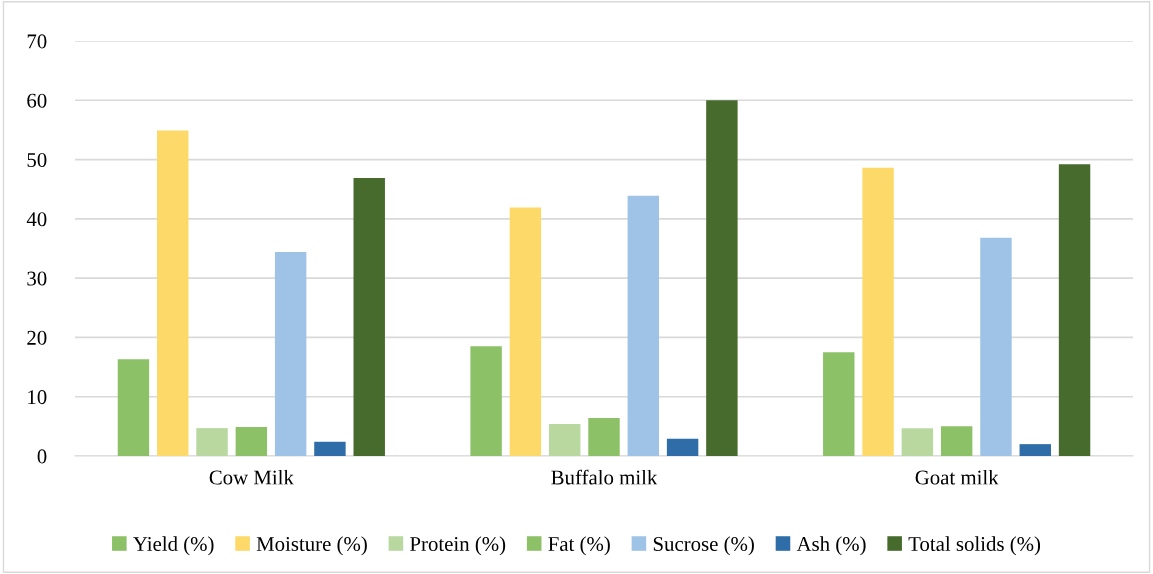 This screenshot has height=574, width=1153. Describe the element at coordinates (251, 477) in the screenshot. I see `x-tick-label: Cow Milk` at that location.